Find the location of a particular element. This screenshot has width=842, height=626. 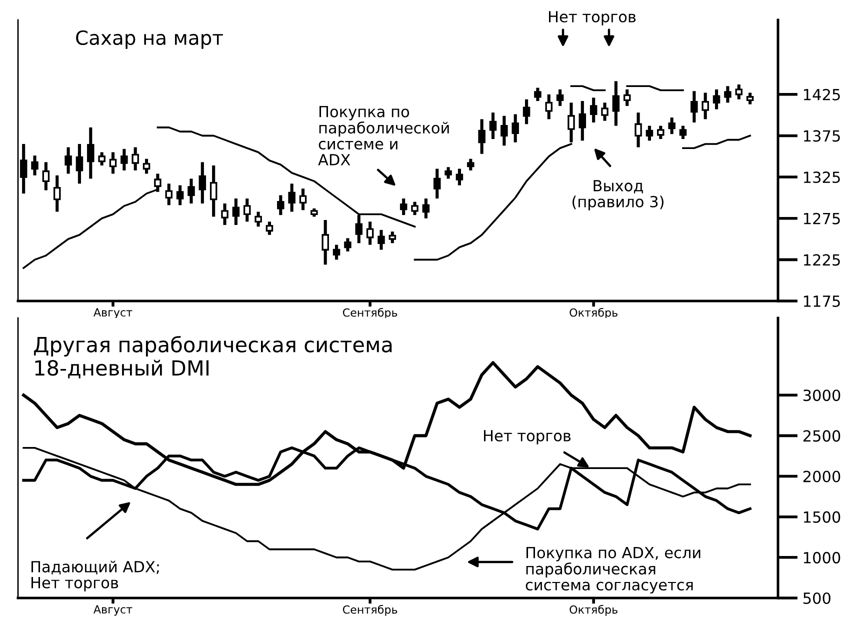

y-tick-label: 1375 is located at coordinates (822, 136).